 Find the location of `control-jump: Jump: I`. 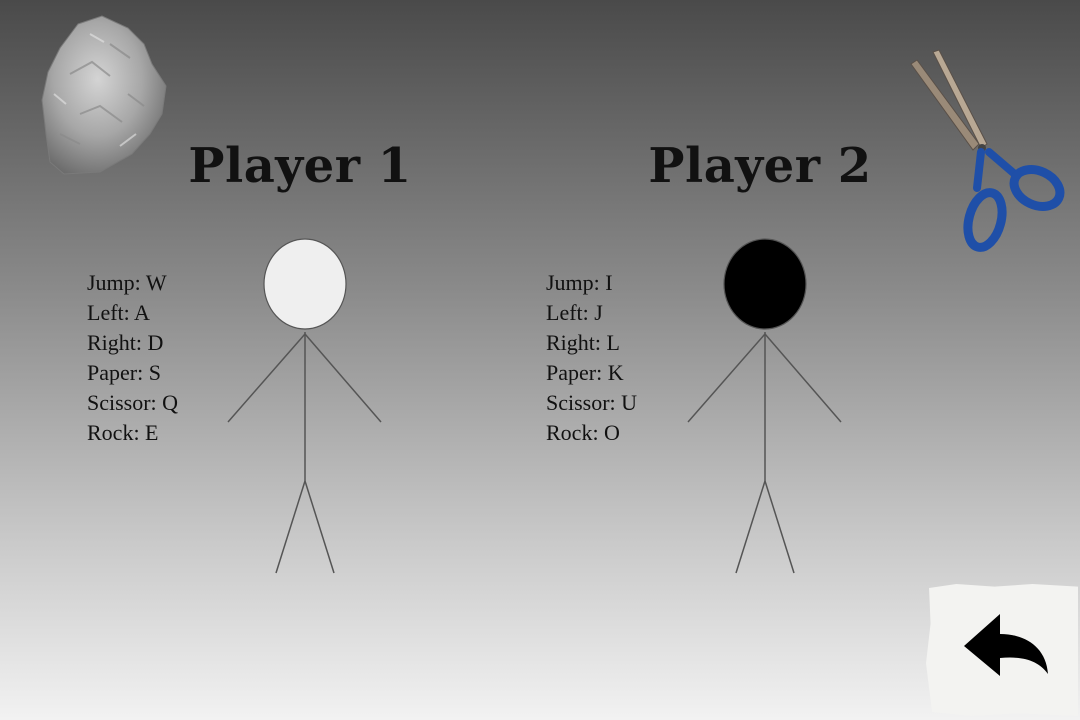

control-jump: Jump: I is located at coordinates (579, 282).